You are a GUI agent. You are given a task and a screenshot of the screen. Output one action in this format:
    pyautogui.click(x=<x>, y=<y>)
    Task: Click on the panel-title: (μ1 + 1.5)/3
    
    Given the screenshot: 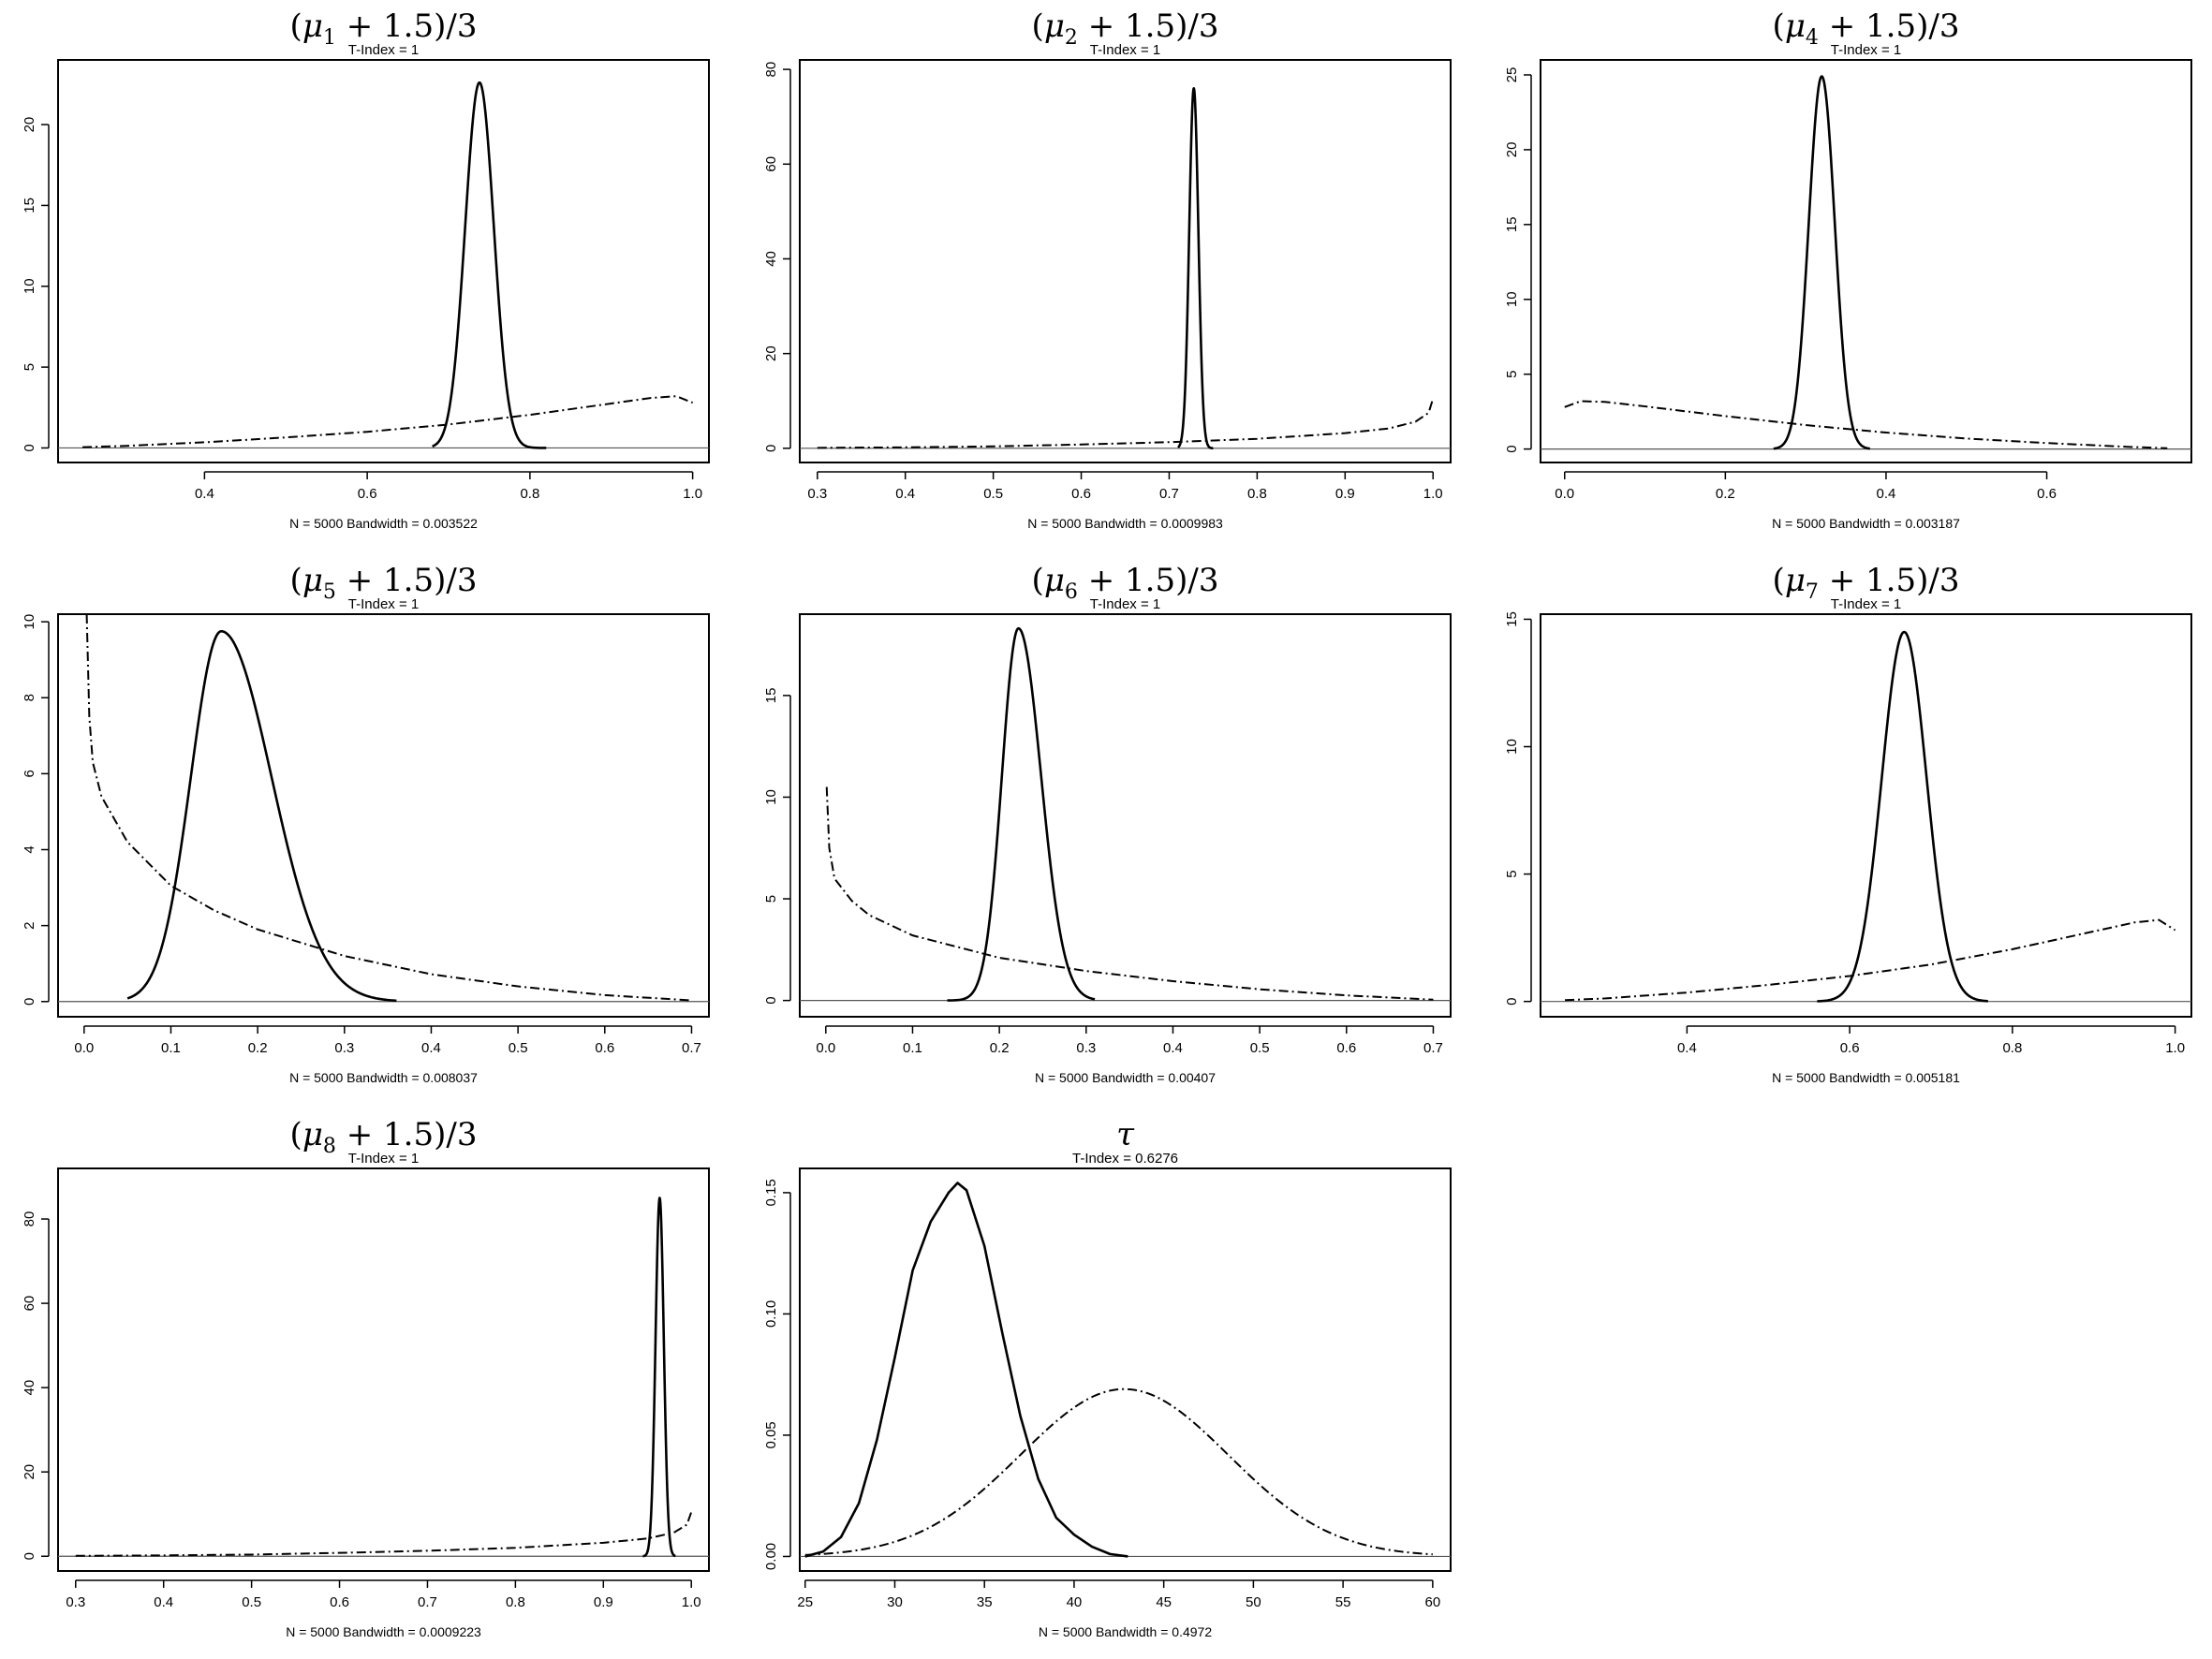 What is the action you would take?
    pyautogui.click(x=384, y=28)
    